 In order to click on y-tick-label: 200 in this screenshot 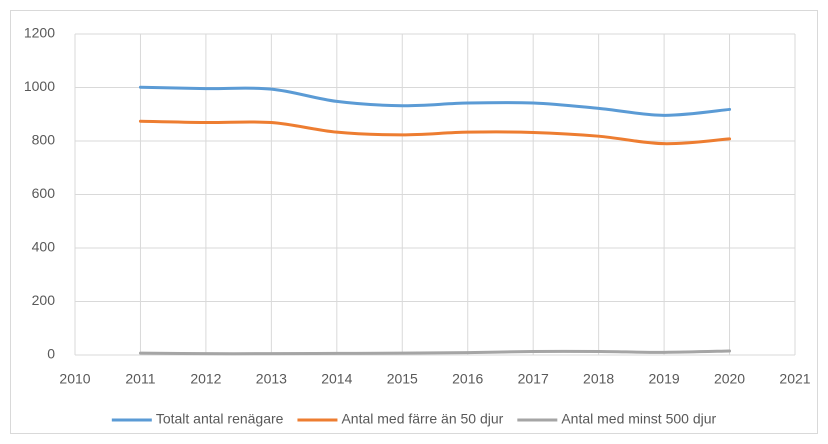, I will do `click(44, 300)`.